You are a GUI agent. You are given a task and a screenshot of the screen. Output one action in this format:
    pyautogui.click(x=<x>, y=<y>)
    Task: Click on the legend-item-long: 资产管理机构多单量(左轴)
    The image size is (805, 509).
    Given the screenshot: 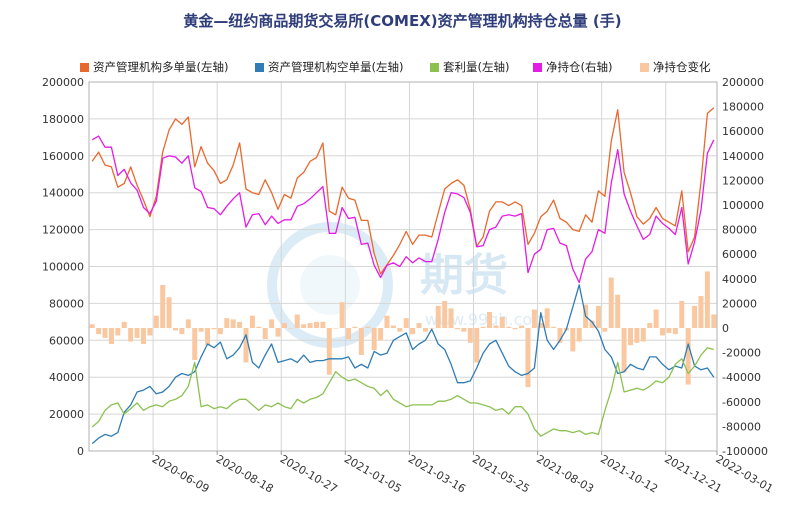 What is the action you would take?
    pyautogui.click(x=154, y=67)
    